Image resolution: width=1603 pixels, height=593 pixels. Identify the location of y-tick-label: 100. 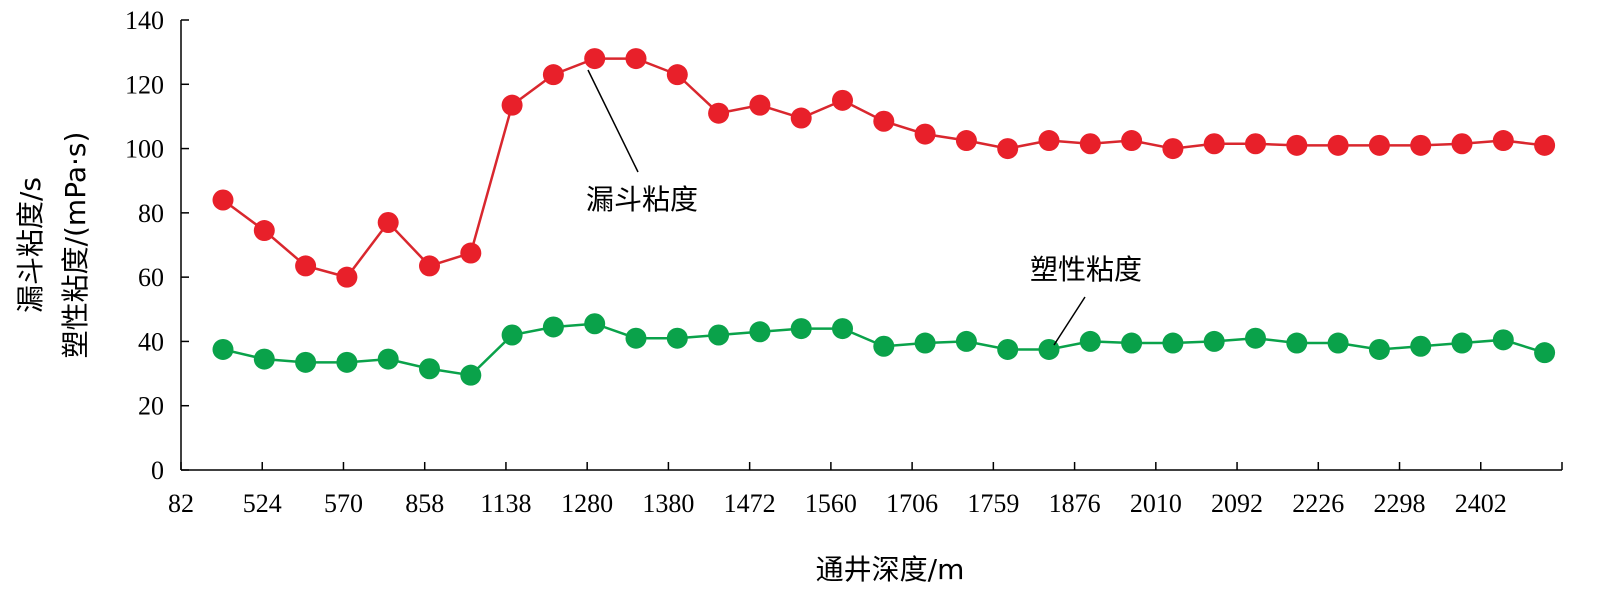
(144, 149).